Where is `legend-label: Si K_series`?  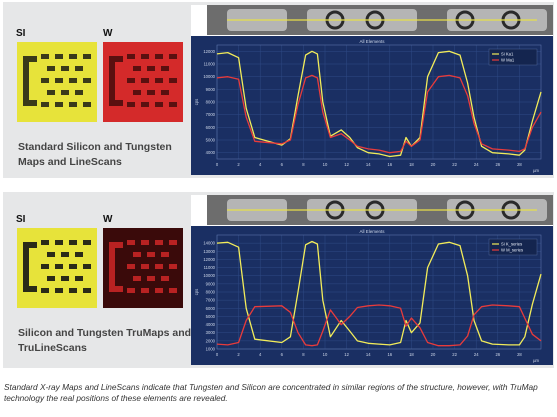
legend-label: Si K_series is located at coordinates (511, 244).